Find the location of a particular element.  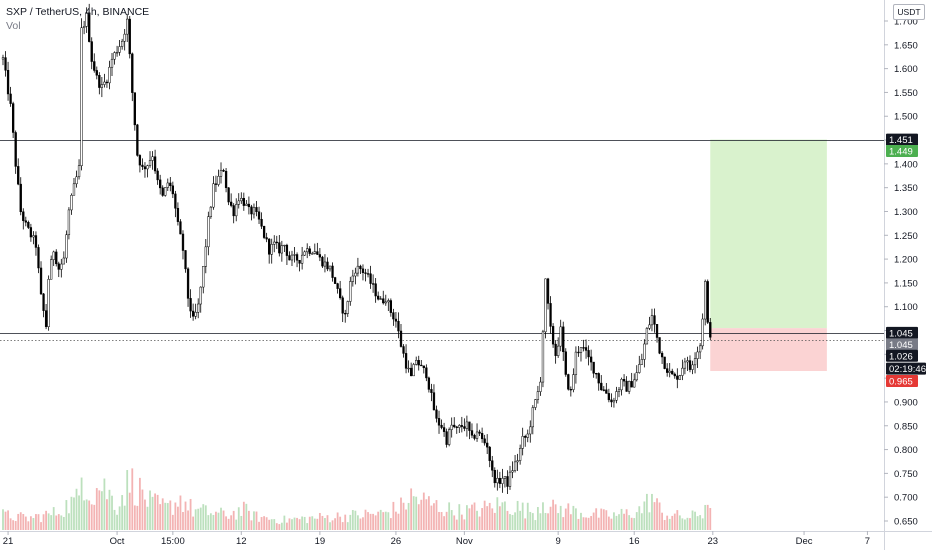

long-position-tool is located at coordinates (768, 255).